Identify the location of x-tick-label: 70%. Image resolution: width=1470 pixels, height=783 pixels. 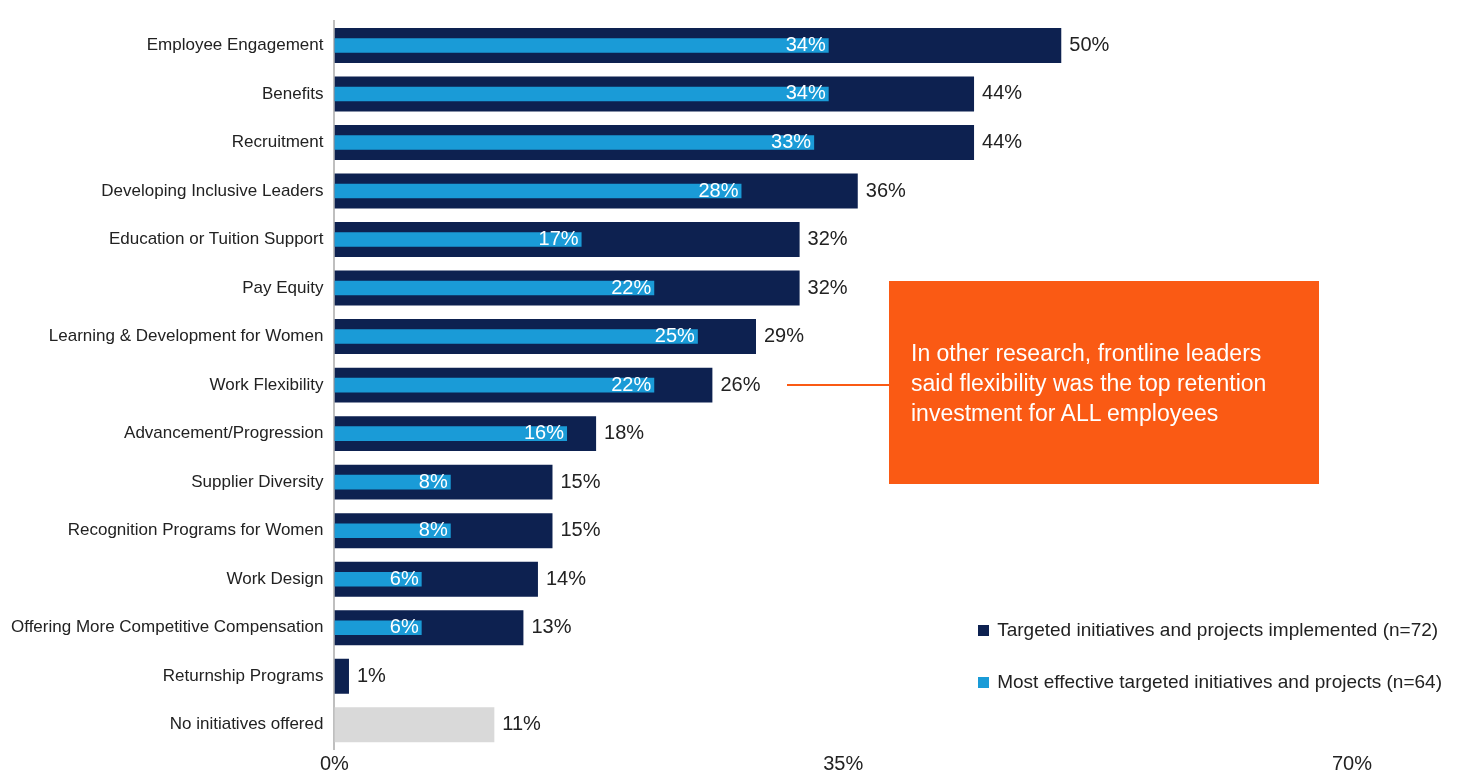
(1352, 762).